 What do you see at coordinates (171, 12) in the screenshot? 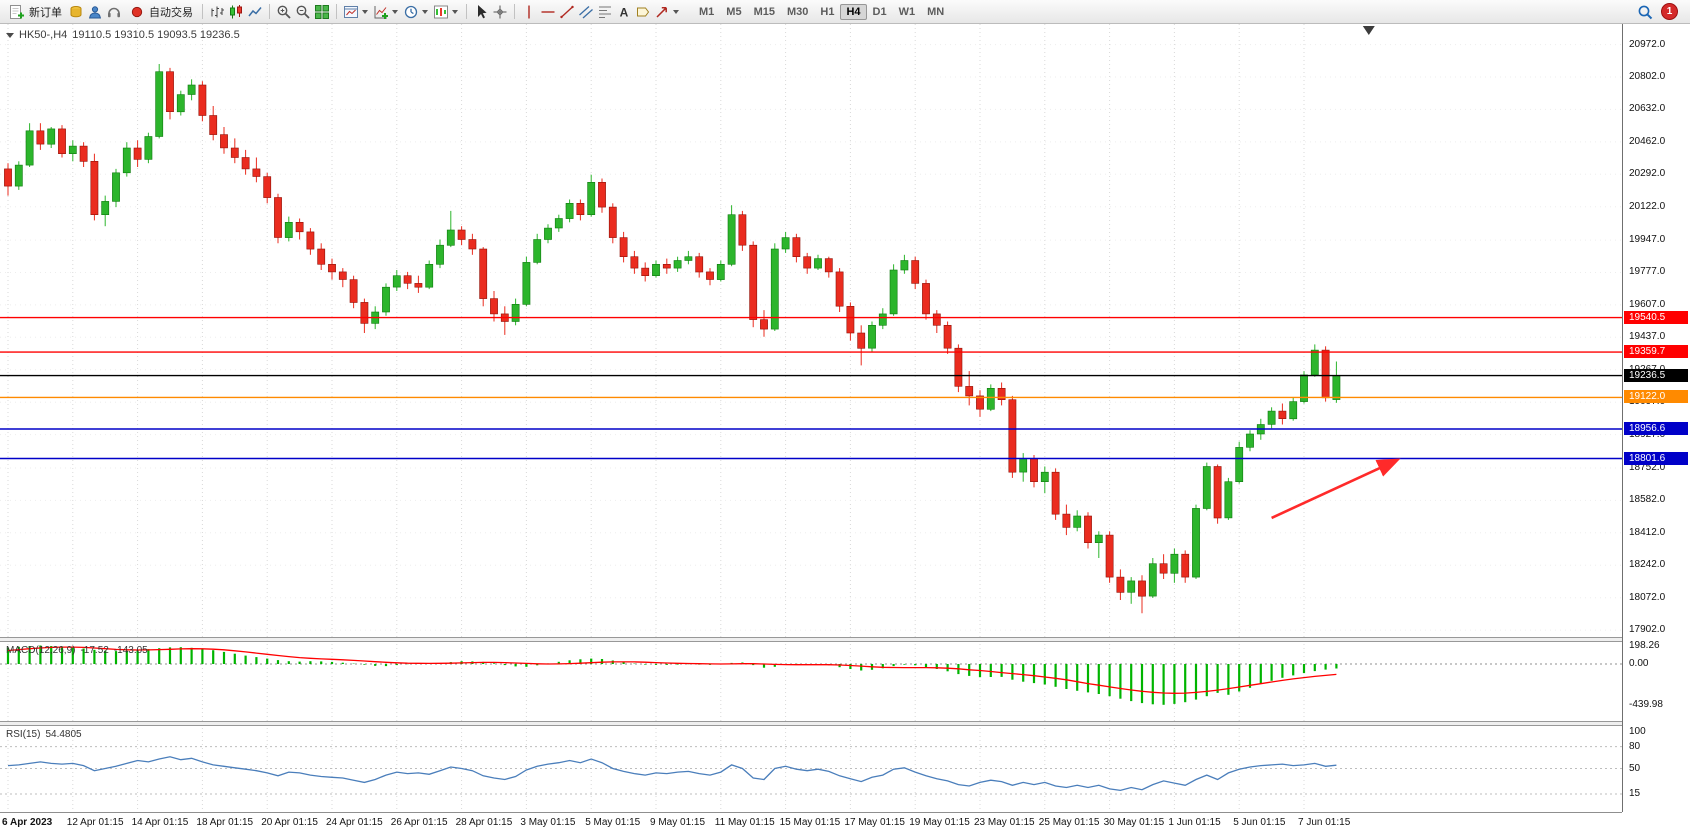
I see `autotrade-label: 自动交易` at bounding box center [171, 12].